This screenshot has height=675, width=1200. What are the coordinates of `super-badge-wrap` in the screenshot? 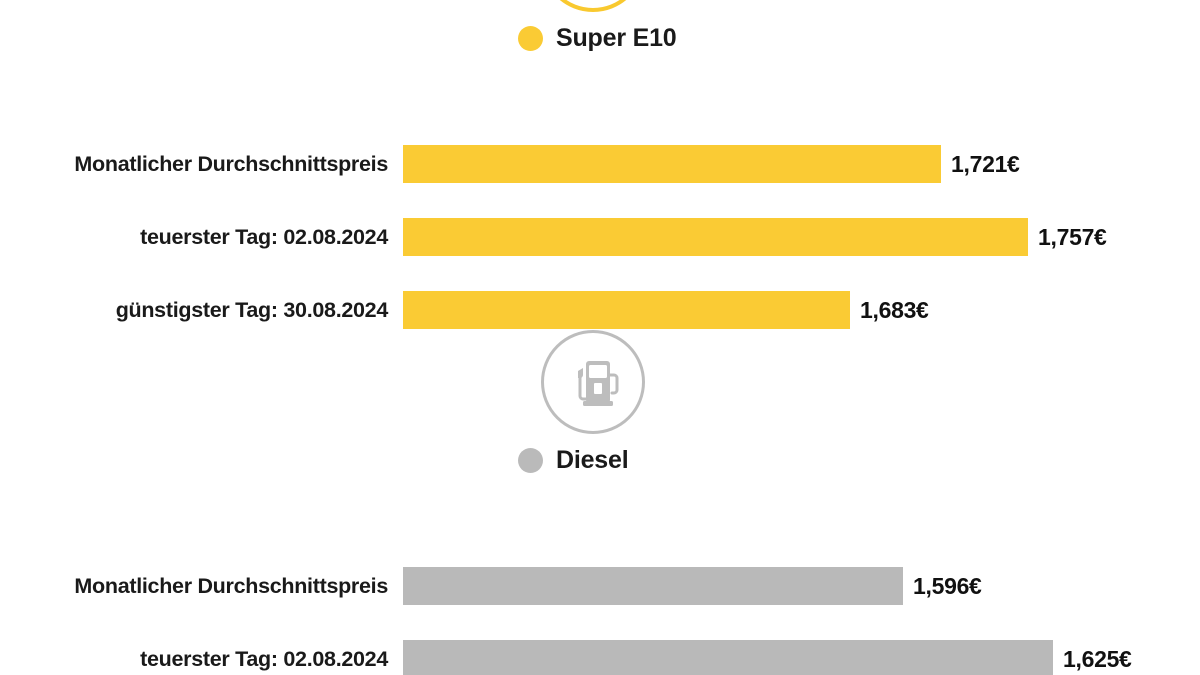 It's located at (600, 10).